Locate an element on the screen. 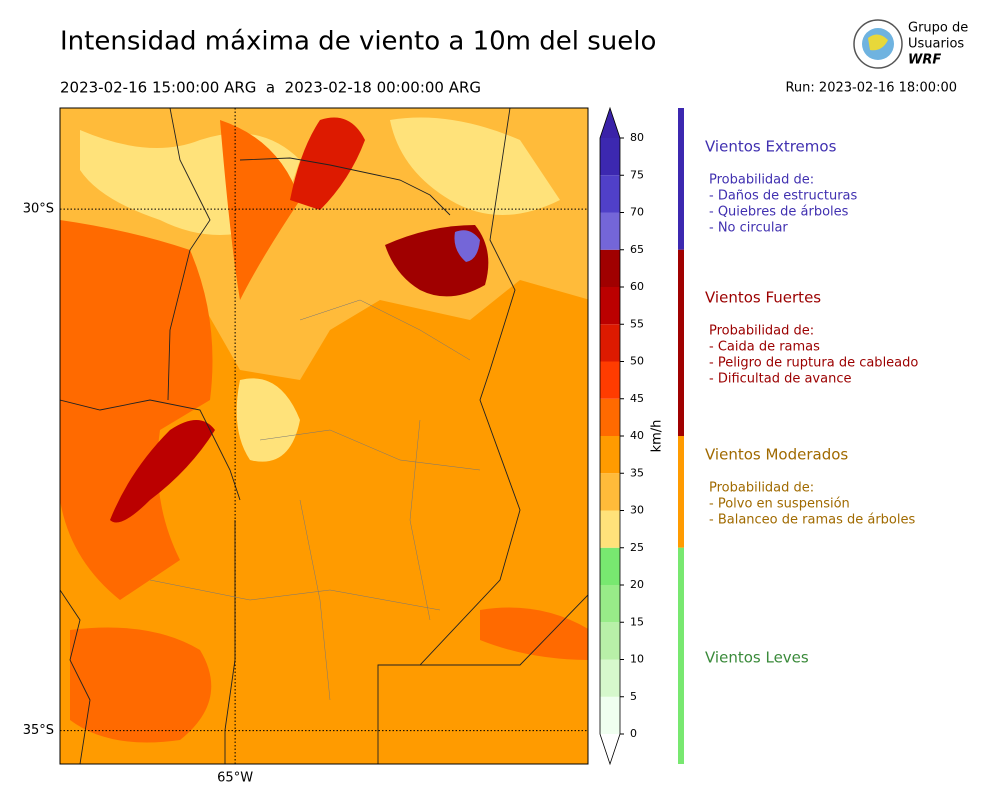 The height and width of the screenshot is (804, 1000). colorbar-tick-label: 60 is located at coordinates (637, 286).